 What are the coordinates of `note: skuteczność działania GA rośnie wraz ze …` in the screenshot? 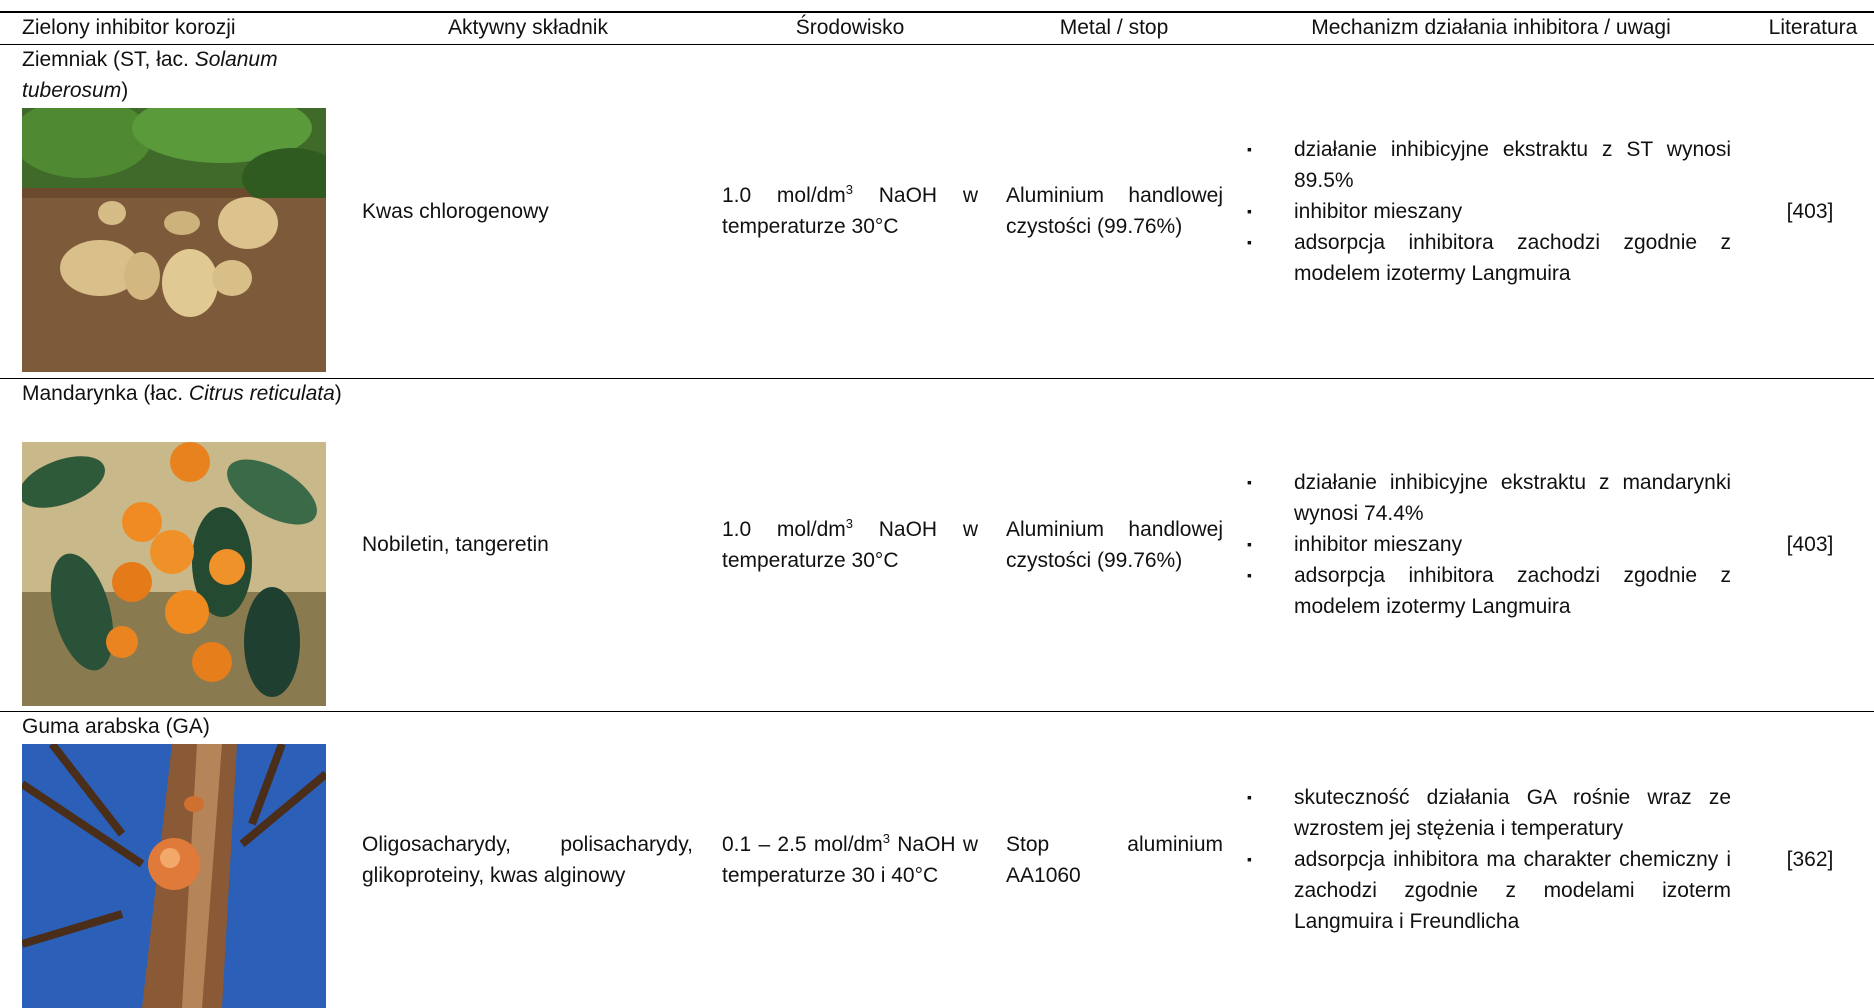 It's located at (1489, 813).